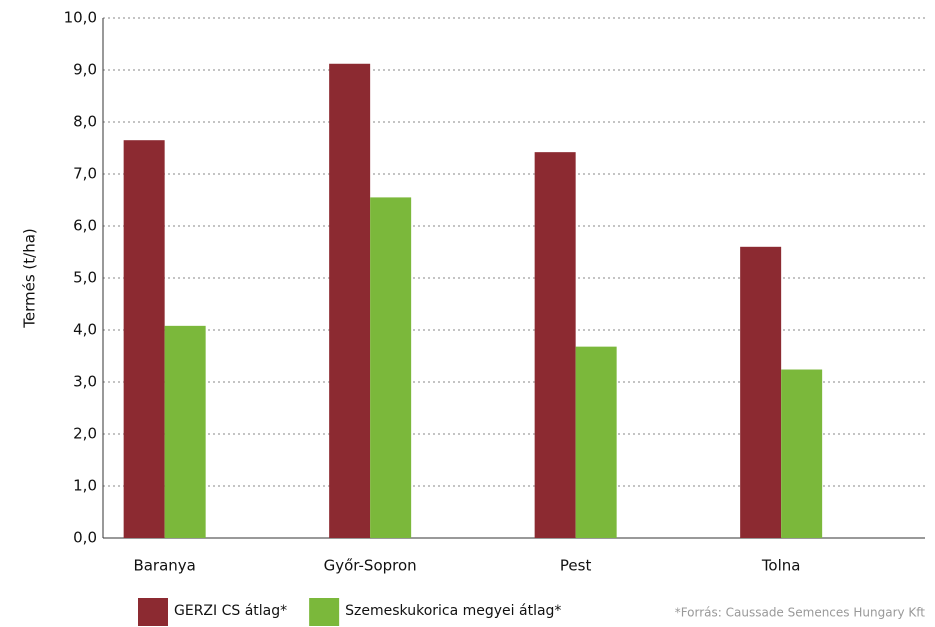  What do you see at coordinates (85, 382) in the screenshot?
I see `y-tick-label: 3,0` at bounding box center [85, 382].